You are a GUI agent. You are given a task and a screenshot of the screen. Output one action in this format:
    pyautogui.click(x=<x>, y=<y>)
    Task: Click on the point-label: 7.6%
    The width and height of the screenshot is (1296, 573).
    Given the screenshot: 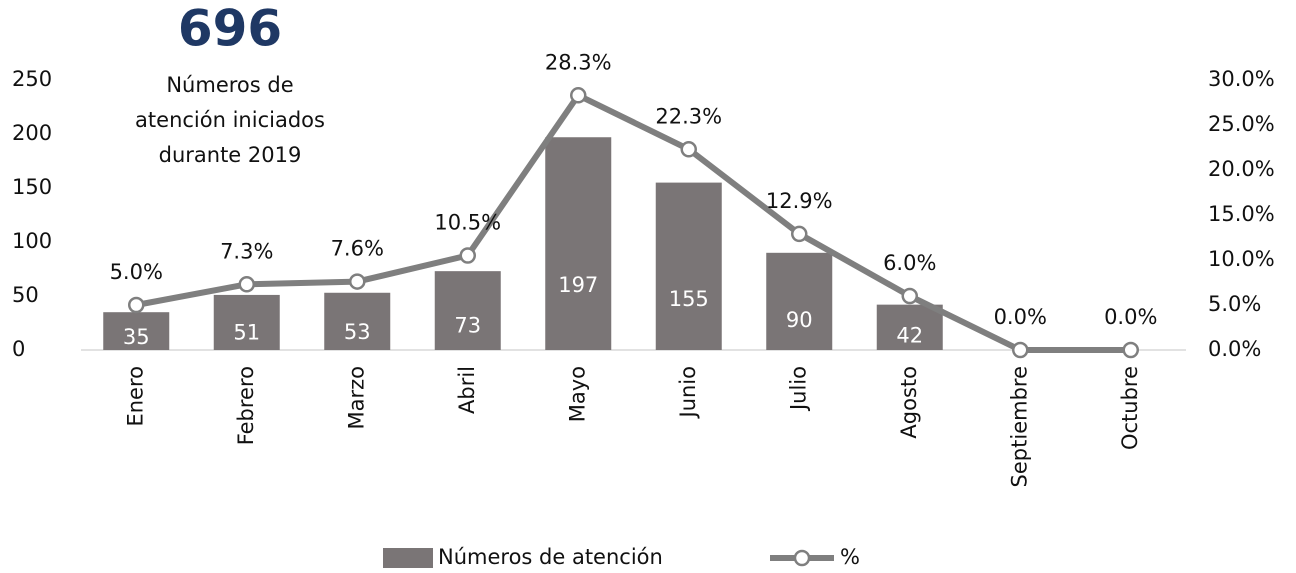 What is the action you would take?
    pyautogui.click(x=357, y=249)
    